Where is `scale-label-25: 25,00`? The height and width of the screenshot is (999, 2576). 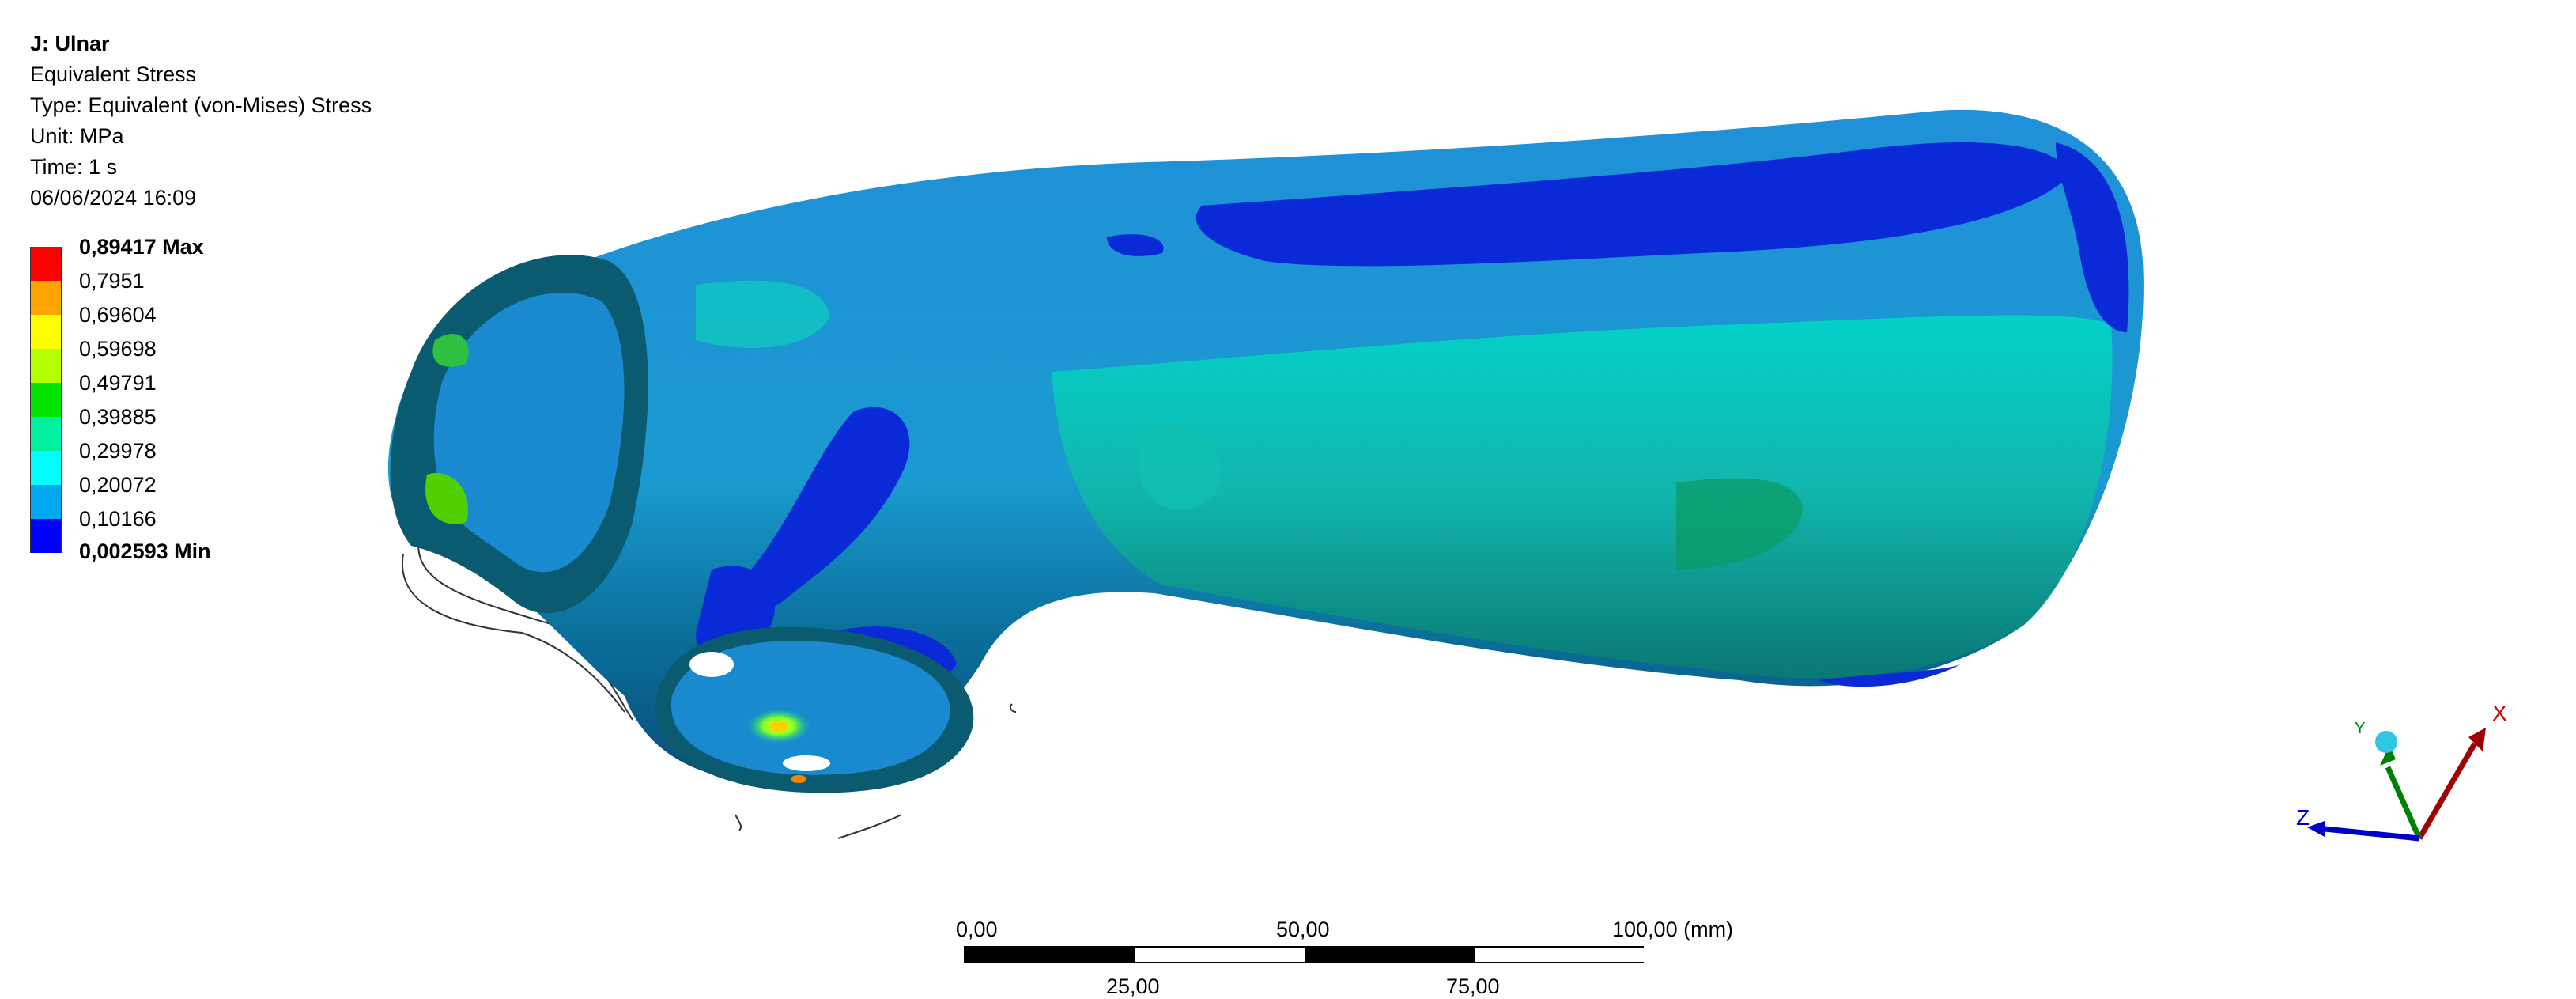 scale-label-25: 25,00 is located at coordinates (1133, 986).